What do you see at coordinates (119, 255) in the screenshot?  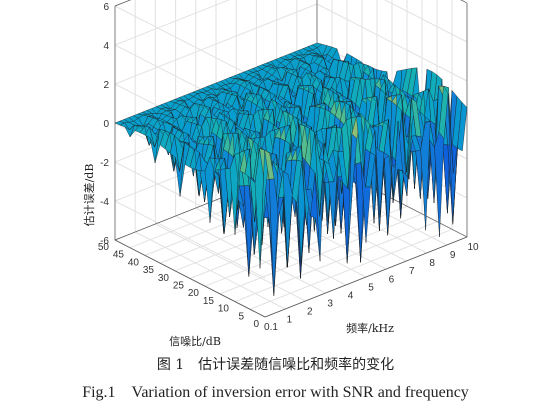 I see `snr-tick-label: 45` at bounding box center [119, 255].